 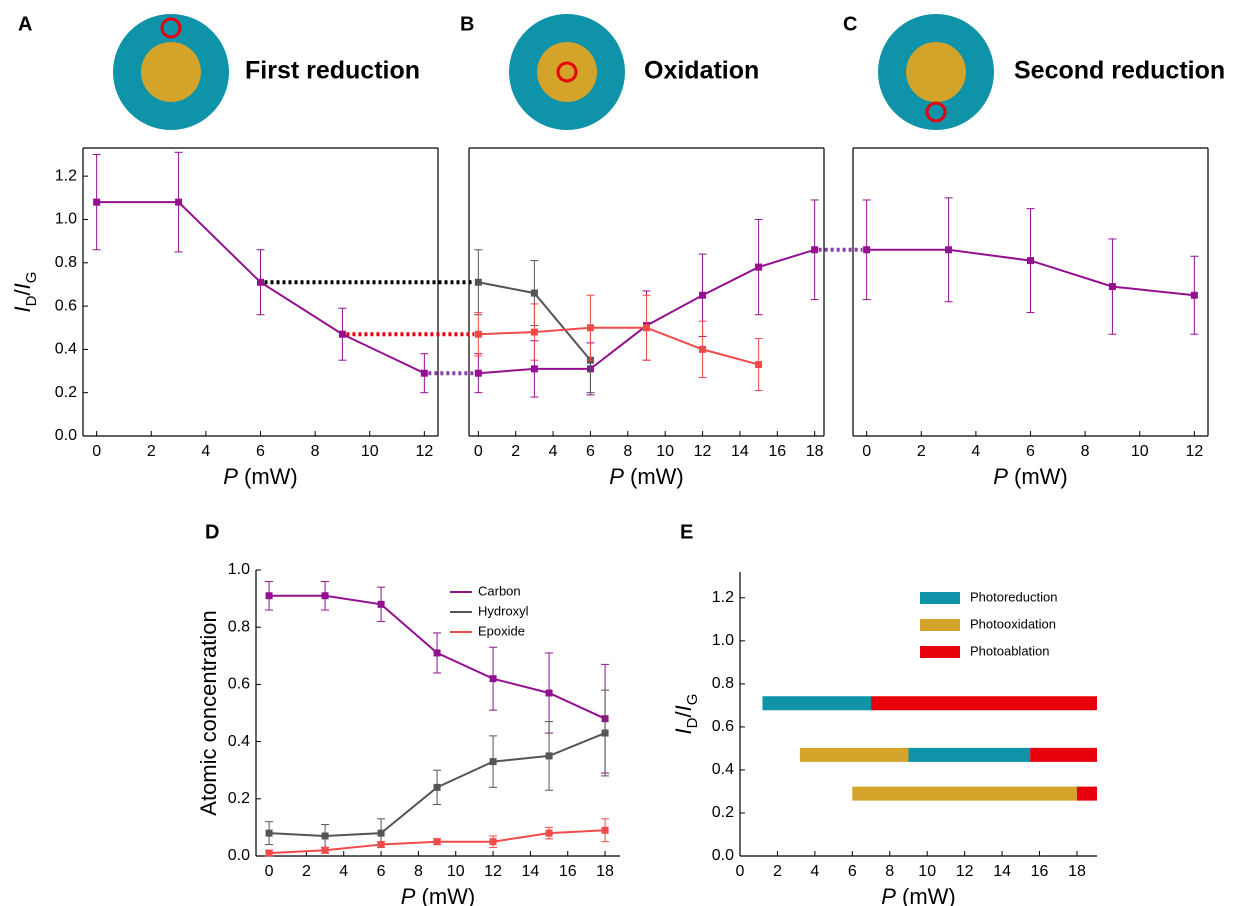 What do you see at coordinates (25, 24) in the screenshot?
I see `panel-label: A` at bounding box center [25, 24].